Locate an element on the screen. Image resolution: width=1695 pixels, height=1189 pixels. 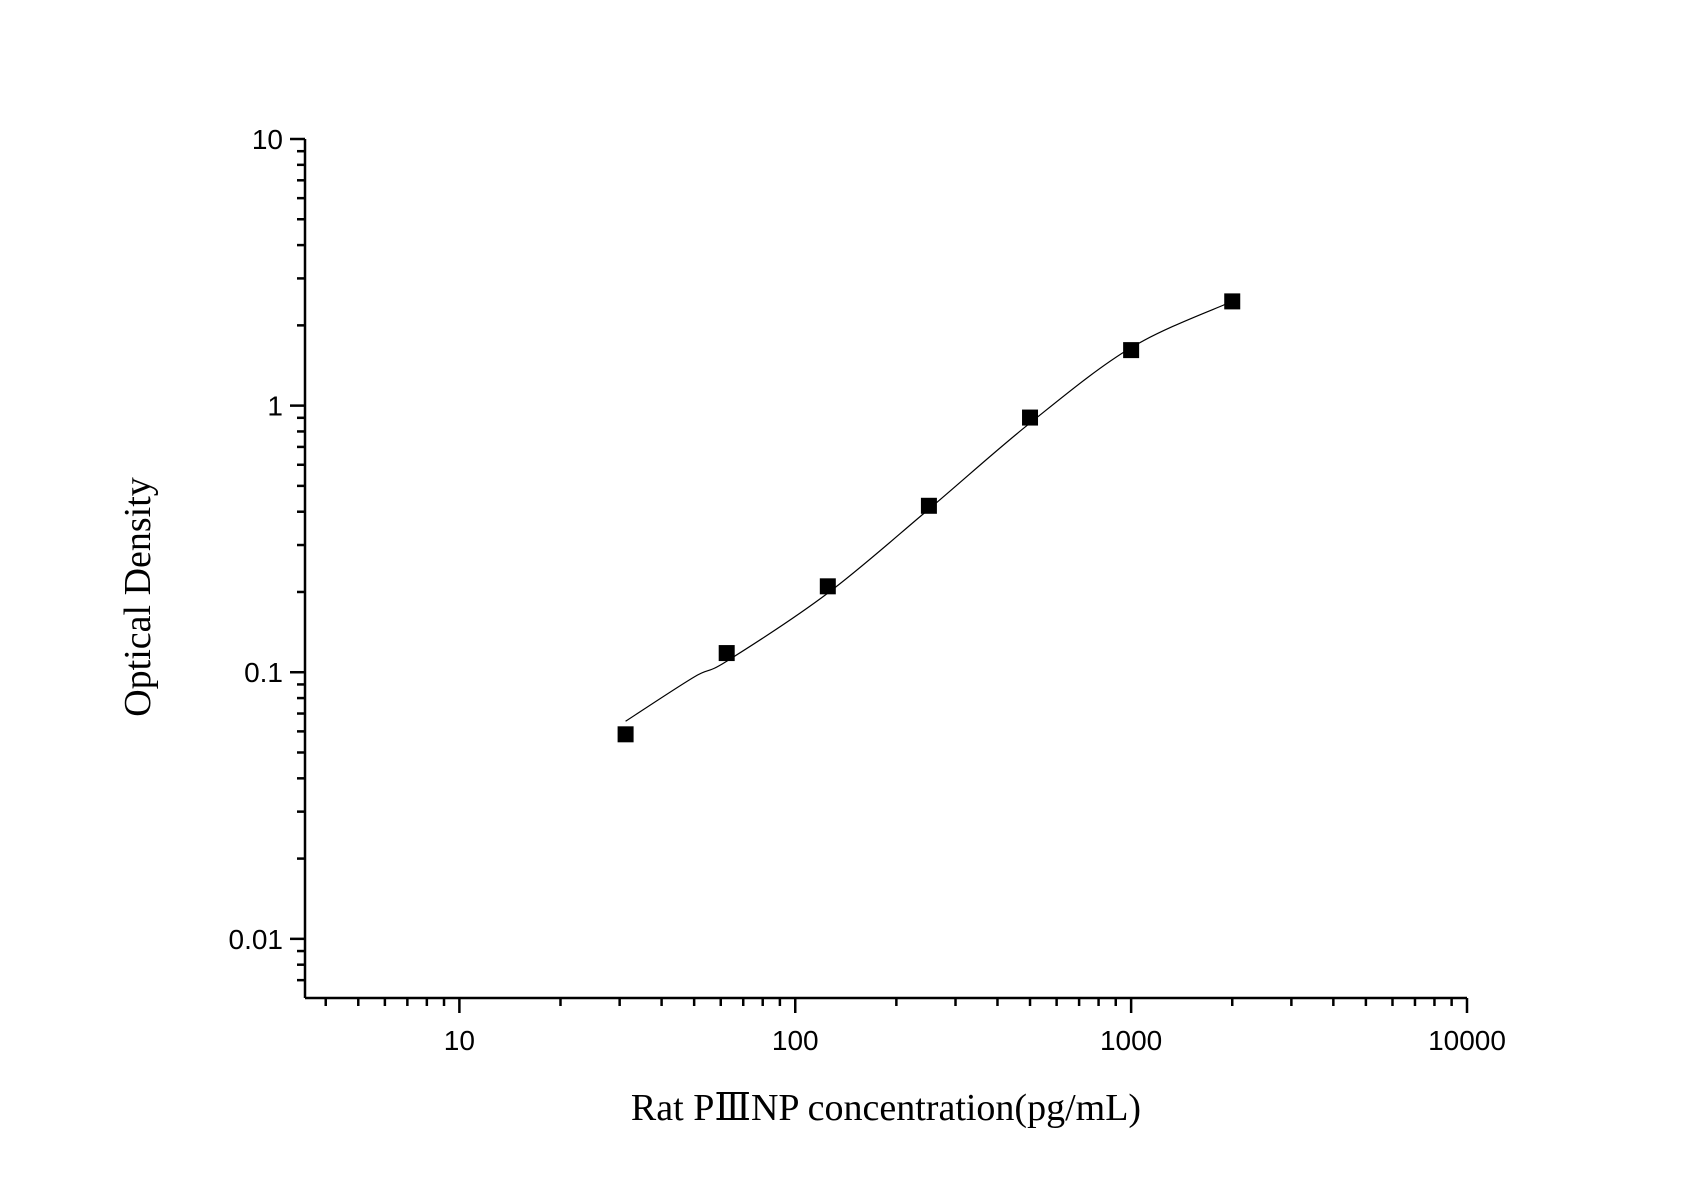
y-tick-label: 0.01 is located at coordinates (256, 939).